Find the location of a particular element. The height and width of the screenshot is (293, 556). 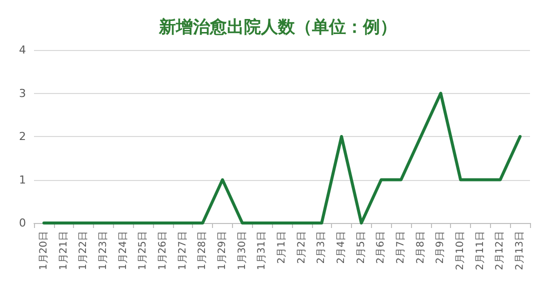

x-tick-label: 2月6日 is located at coordinates (381, 247).